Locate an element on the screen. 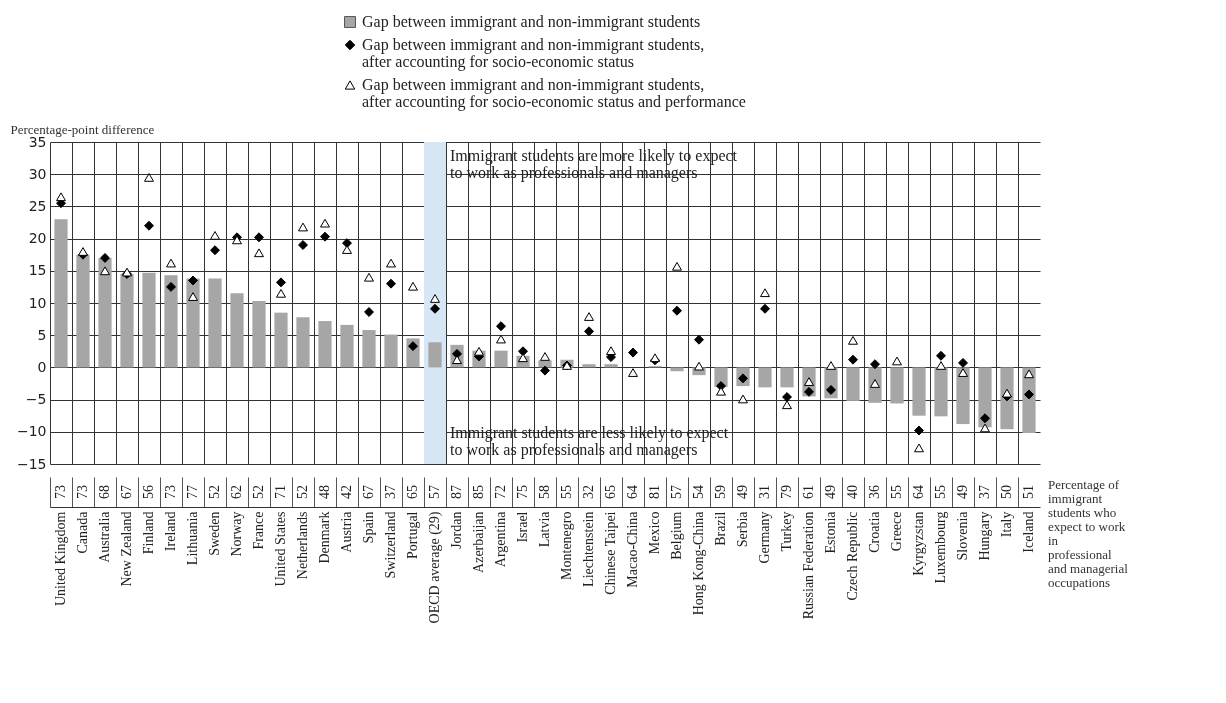 This screenshot has height=703, width=1226. x-tick-label: Czech Republic is located at coordinates (852, 556).